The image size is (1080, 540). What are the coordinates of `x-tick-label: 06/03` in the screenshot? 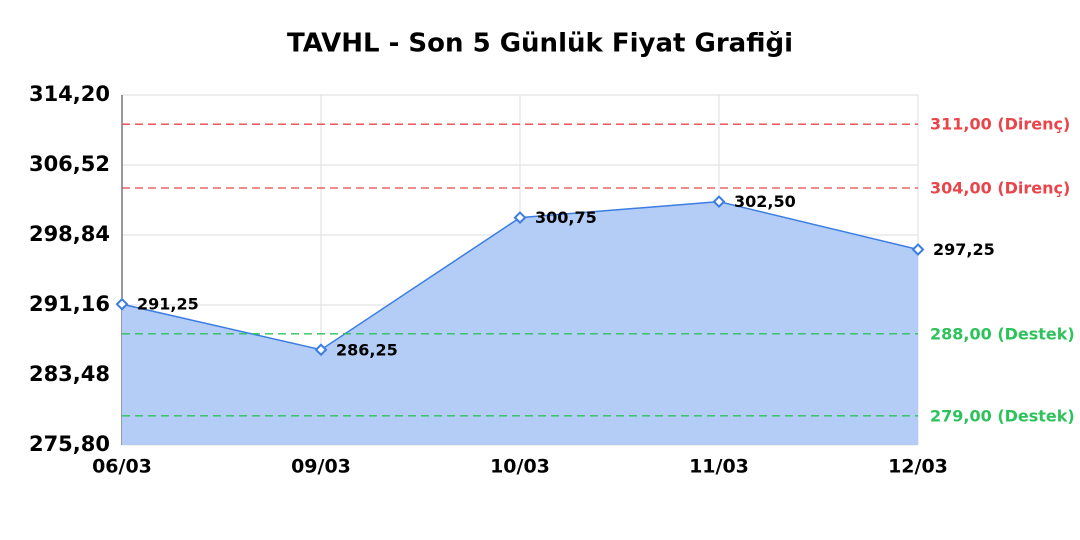 It's located at (122, 467).